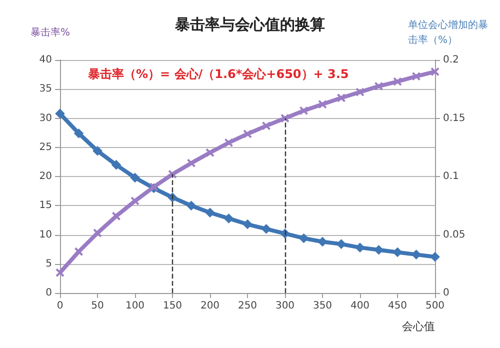  Describe the element at coordinates (418, 326) in the screenshot. I see `x-axis-title: 会心值` at that location.